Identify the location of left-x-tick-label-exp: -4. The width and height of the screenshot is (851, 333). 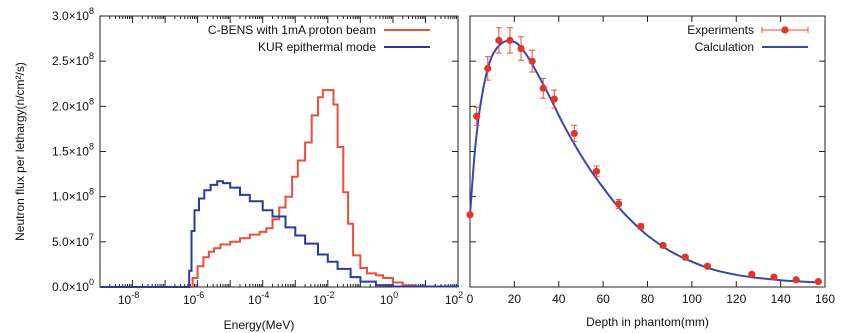
(265, 295).